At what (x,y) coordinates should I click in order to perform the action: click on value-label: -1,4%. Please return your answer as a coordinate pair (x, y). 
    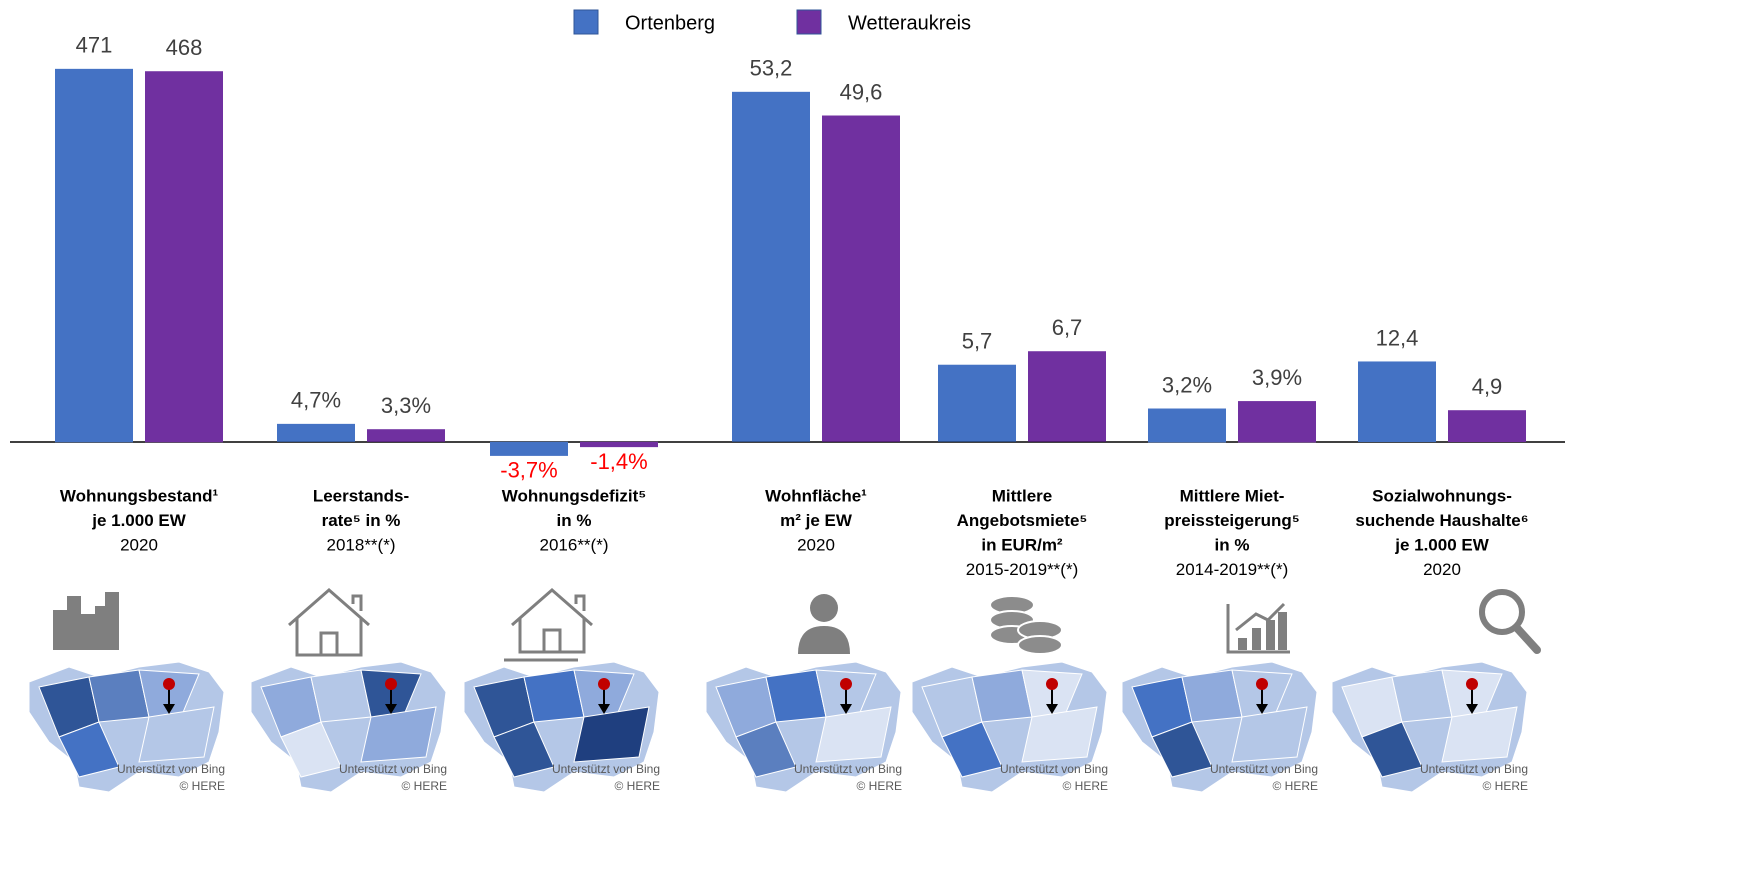
    Looking at the image, I should click on (618, 461).